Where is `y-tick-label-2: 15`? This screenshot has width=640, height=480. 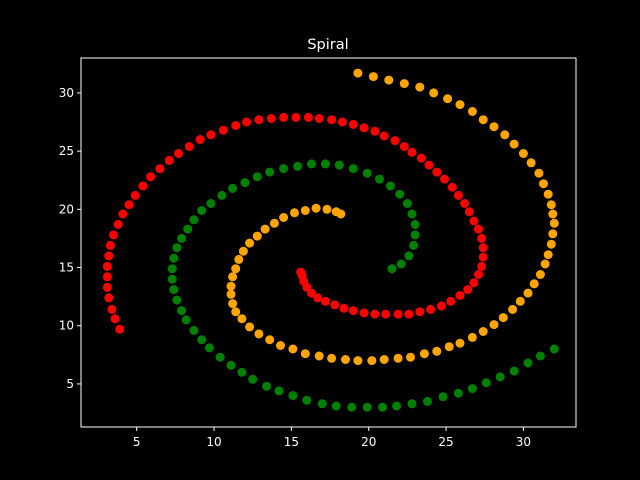 y-tick-label-2: 15 is located at coordinates (66, 268).